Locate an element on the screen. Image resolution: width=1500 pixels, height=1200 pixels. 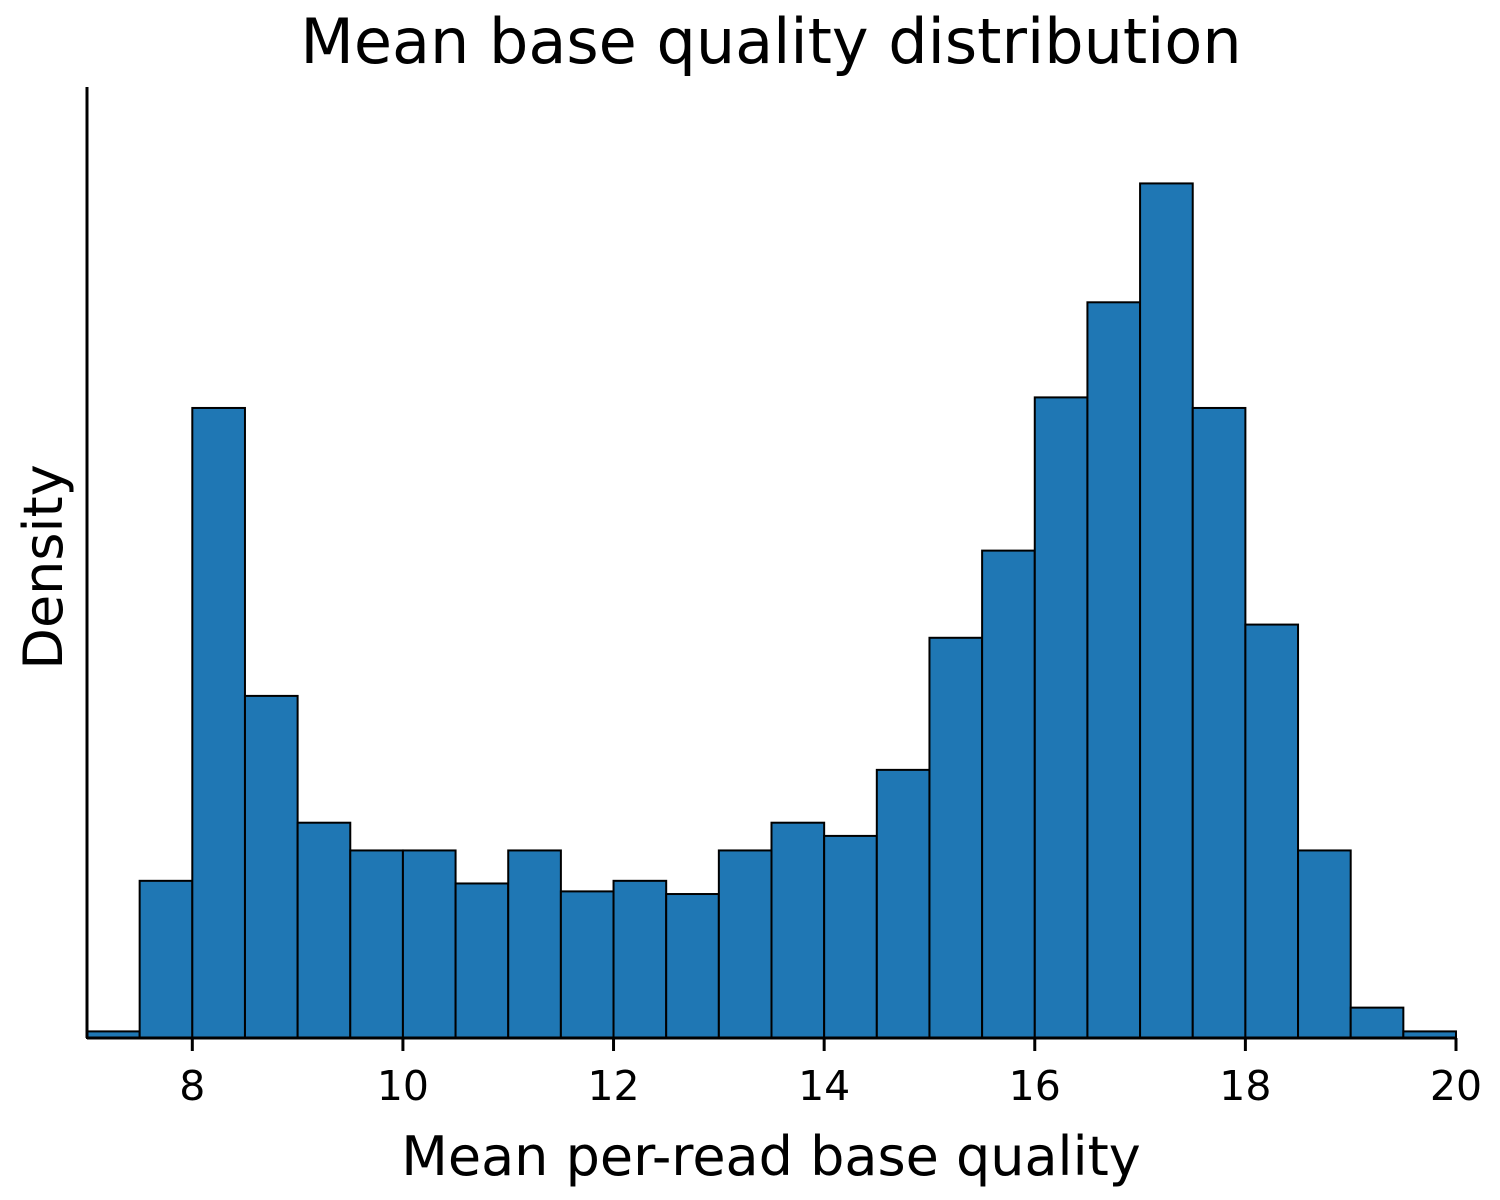
x-tick-label: 8 is located at coordinates (192, 1086).